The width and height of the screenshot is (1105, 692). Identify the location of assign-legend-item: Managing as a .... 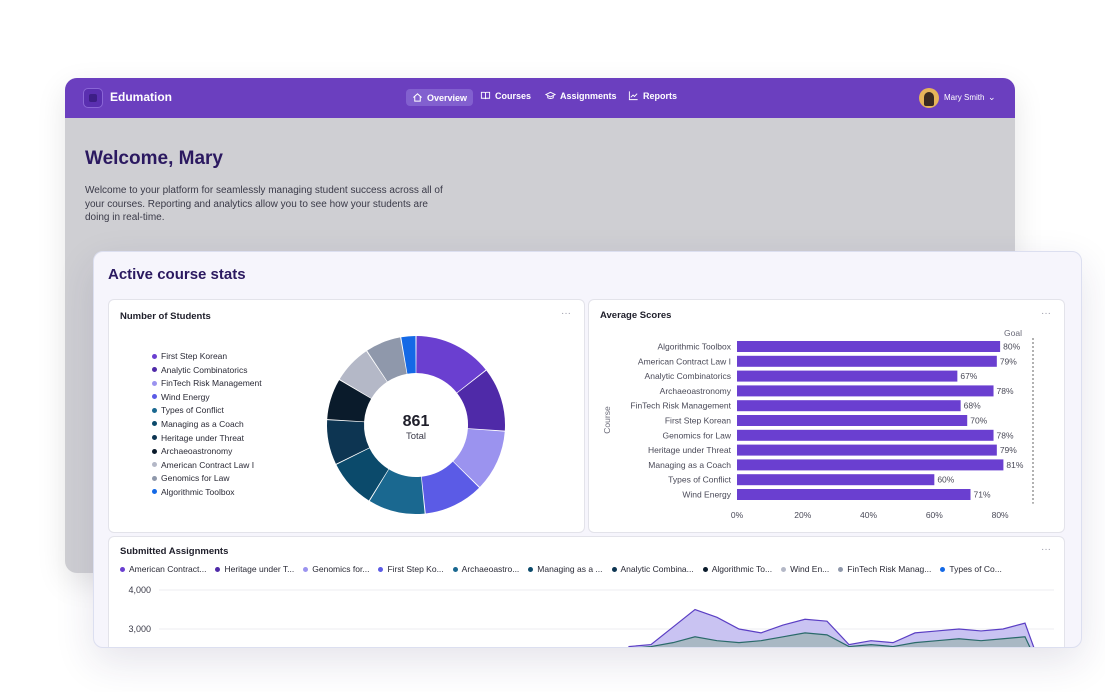
(565, 569).